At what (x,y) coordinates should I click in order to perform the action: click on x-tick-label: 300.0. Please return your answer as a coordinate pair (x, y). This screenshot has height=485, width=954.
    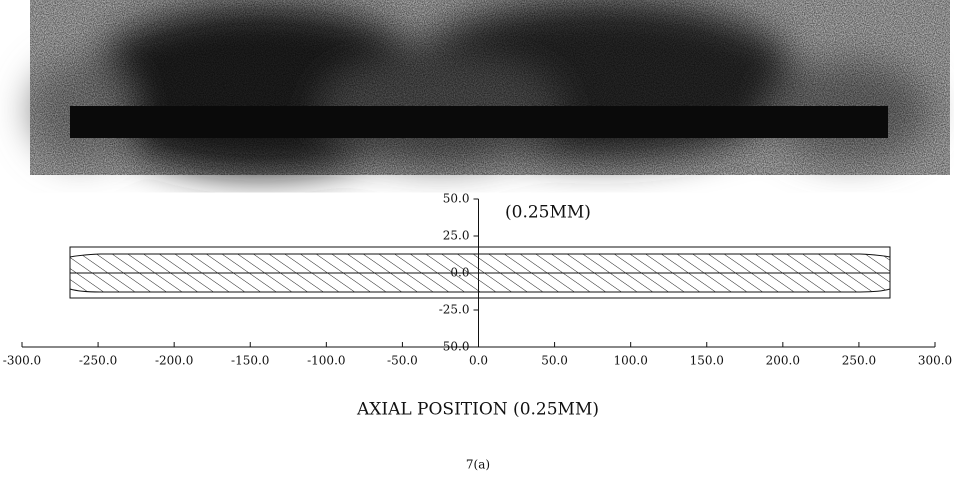
    Looking at the image, I should click on (935, 361).